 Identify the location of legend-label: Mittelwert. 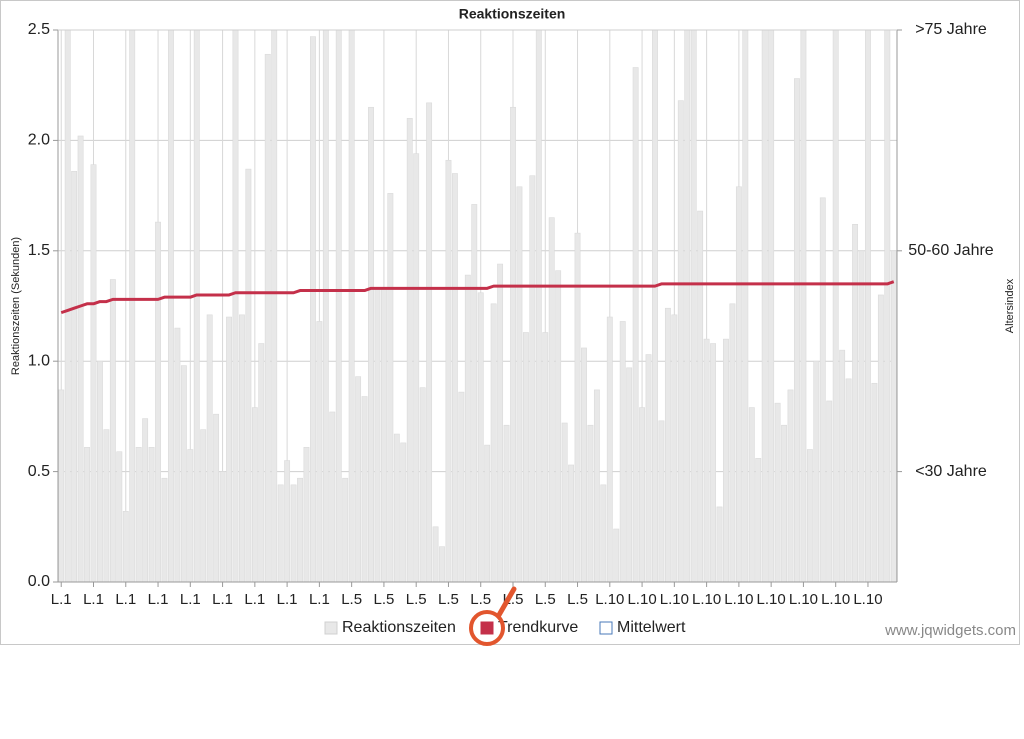
(651, 627).